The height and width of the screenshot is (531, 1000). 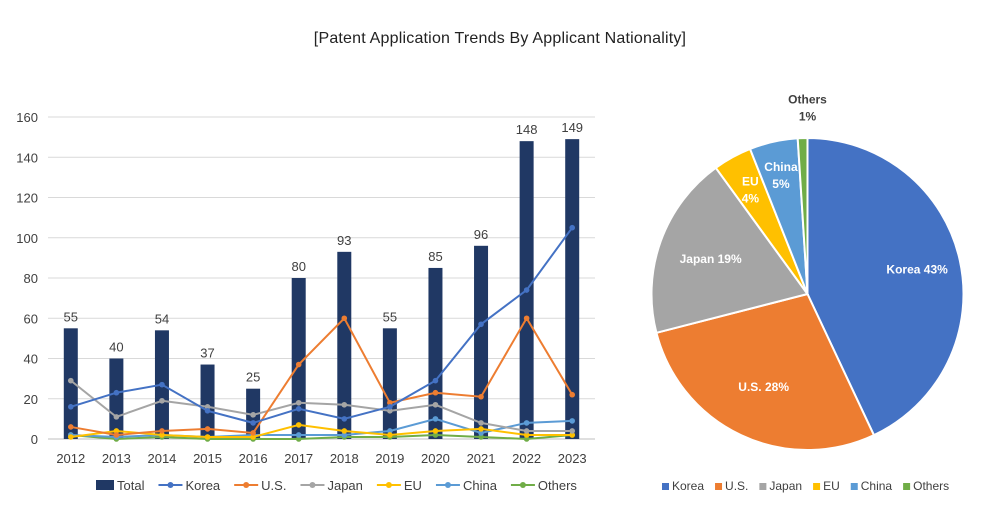 I want to click on pie-legend-item-us: U.S., so click(x=731, y=486).